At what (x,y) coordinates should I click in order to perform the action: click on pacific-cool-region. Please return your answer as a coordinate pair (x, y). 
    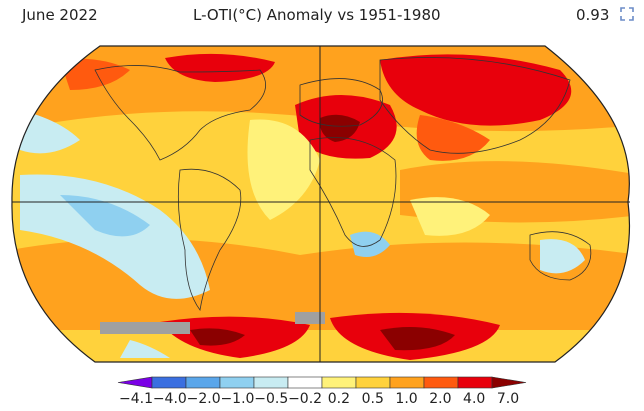
    Looking at the image, I should click on (115, 236).